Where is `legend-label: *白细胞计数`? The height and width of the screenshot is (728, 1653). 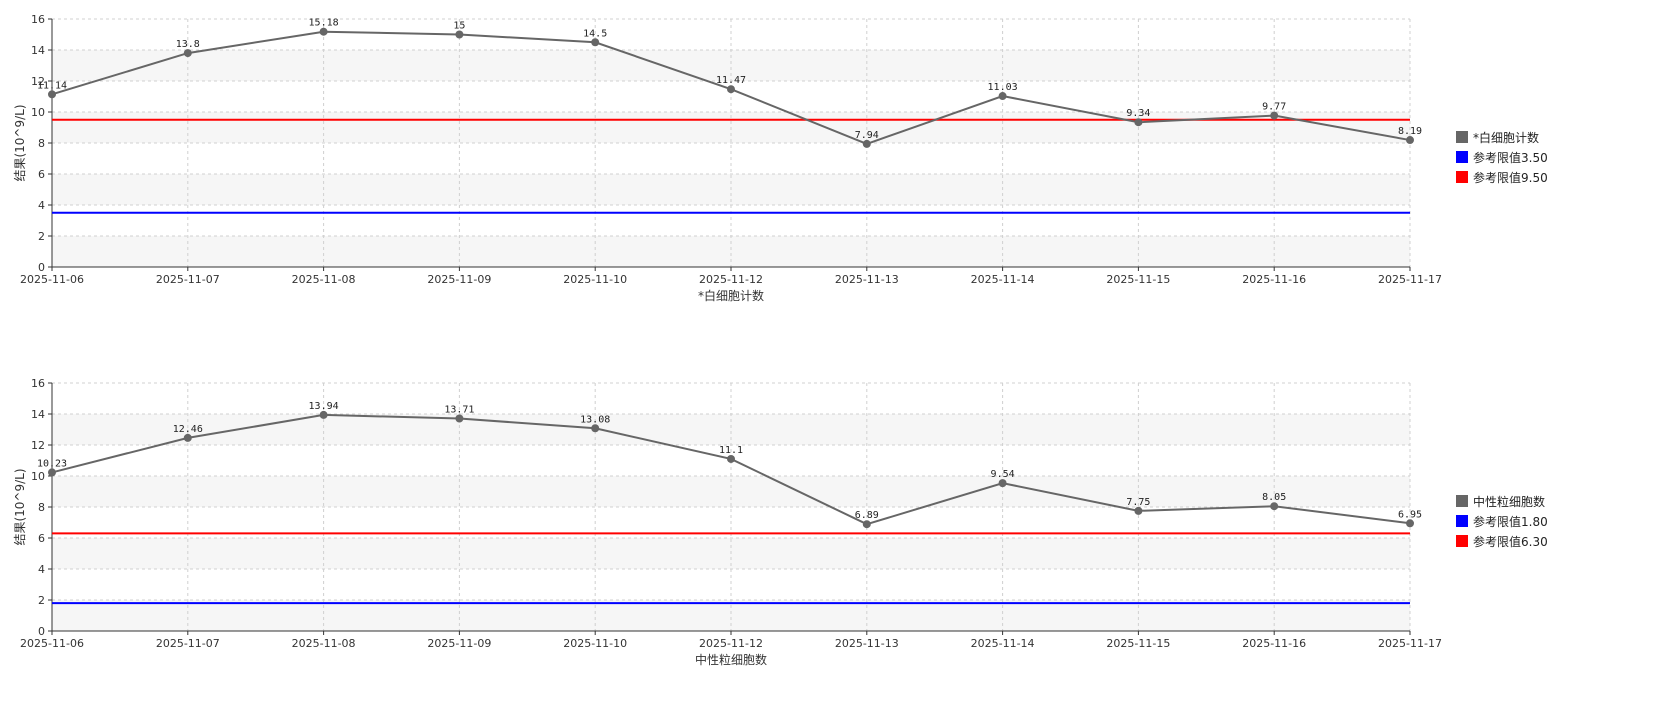 legend-label: *白细胞计数 is located at coordinates (1506, 137).